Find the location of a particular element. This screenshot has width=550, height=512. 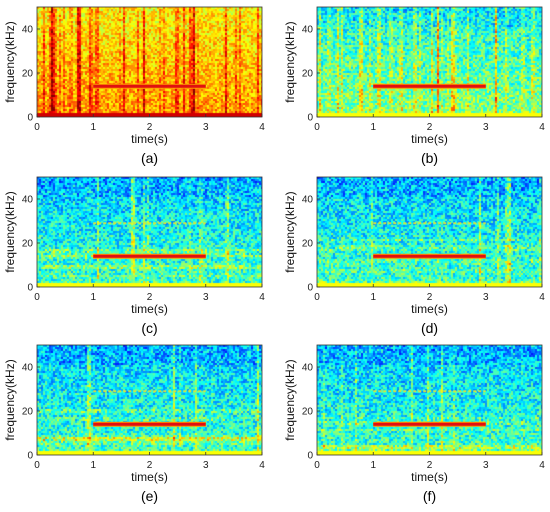

panel-label: (c) is located at coordinates (149, 328).